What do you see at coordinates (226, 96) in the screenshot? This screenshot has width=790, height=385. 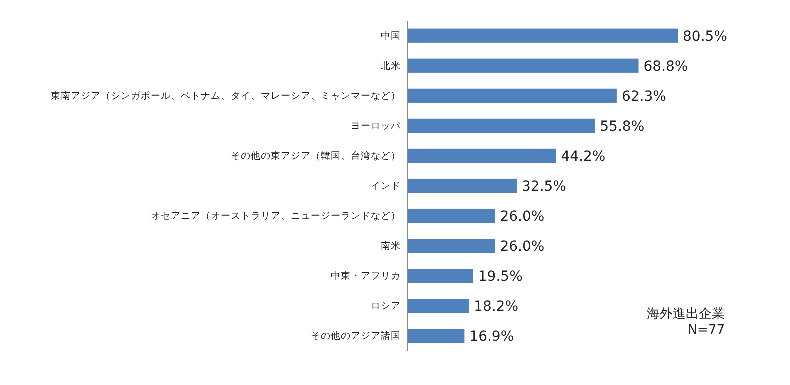 I see `y-tick-label: 東南アジア（シンガポール、ベトナム、タイ、マレーシア、ミャンマーなど）` at bounding box center [226, 96].